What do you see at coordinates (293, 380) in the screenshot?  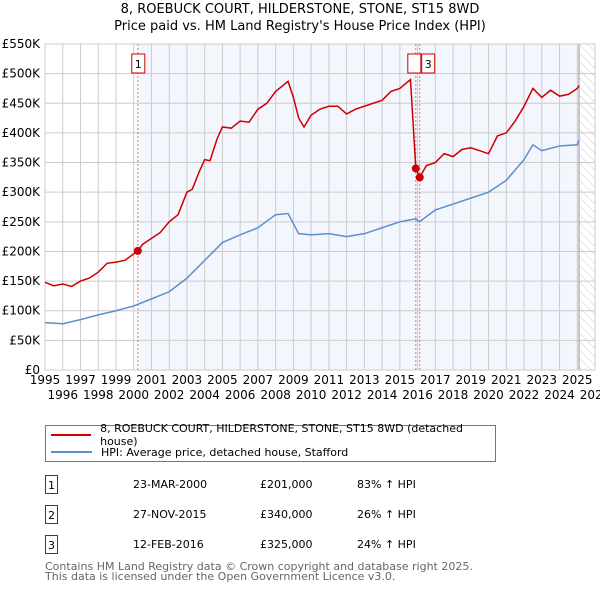 I see `x-tick-label: 2009` at bounding box center [293, 380].